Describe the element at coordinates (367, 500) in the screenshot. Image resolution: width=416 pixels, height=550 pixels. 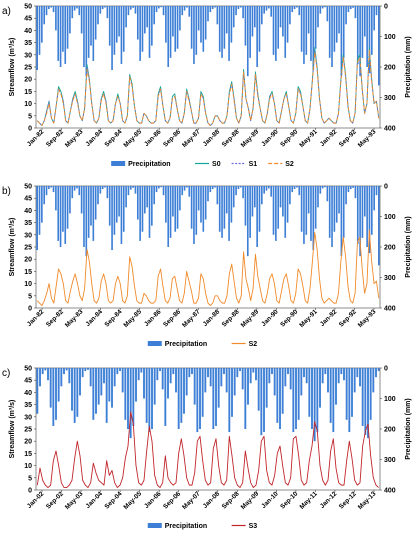
I see `x-tick-label: May-13` at that location.